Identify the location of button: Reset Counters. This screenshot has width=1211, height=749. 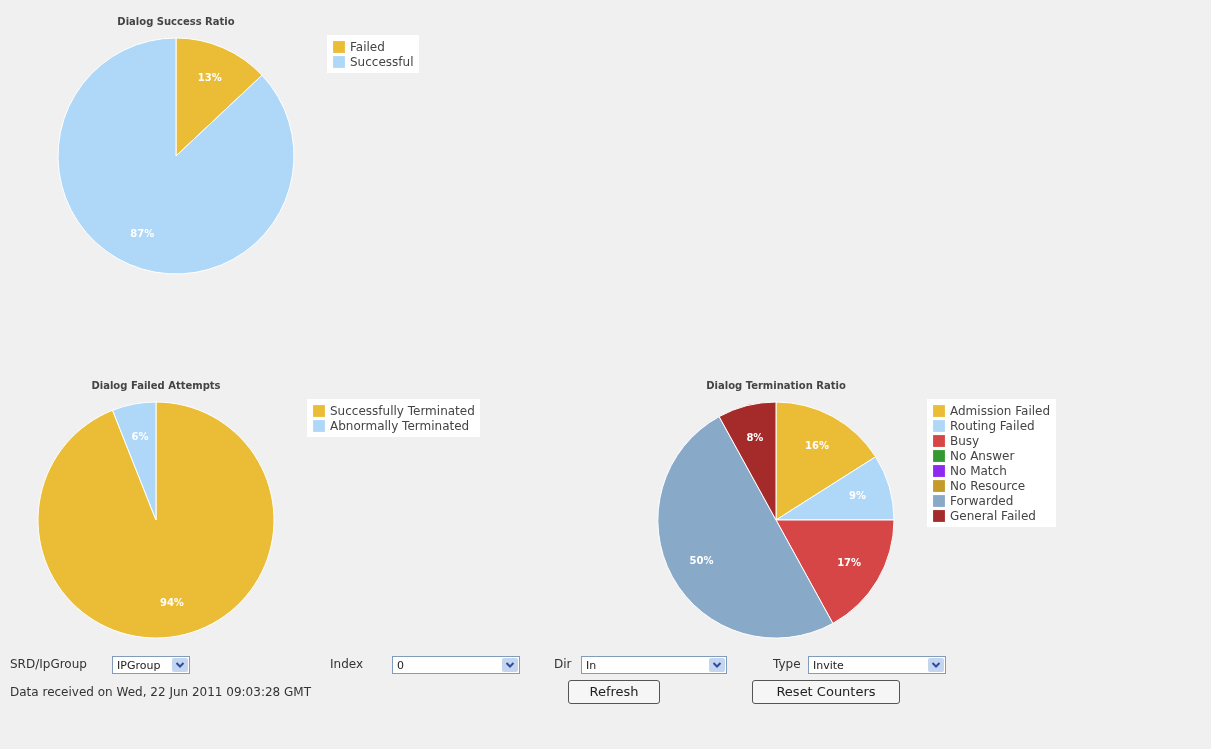
(826, 692).